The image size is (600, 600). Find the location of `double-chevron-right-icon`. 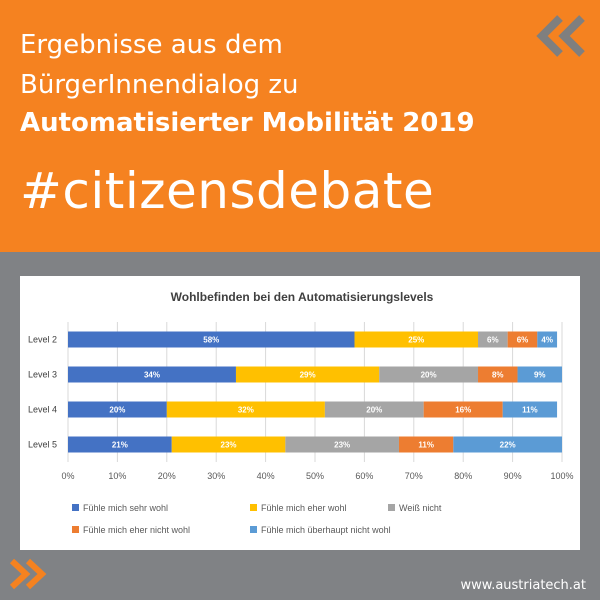

double-chevron-right-icon is located at coordinates (28, 574).